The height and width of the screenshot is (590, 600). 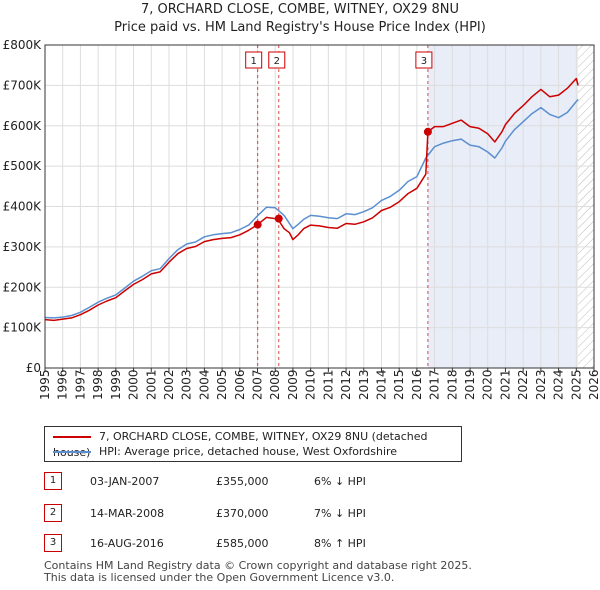 What do you see at coordinates (125, 481) in the screenshot?
I see `sale-date: 03-JAN-2007` at bounding box center [125, 481].